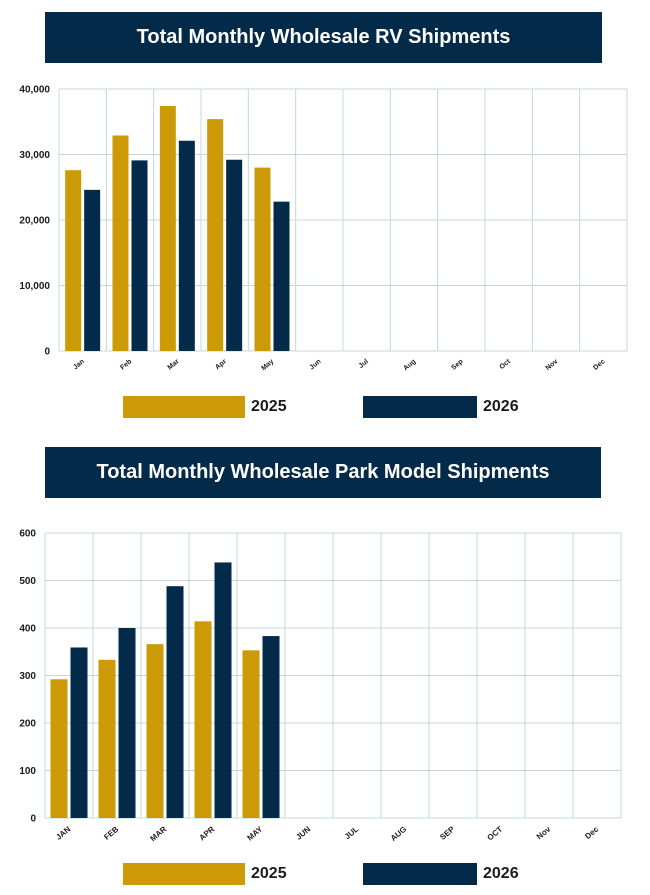 This screenshot has height=895, width=650. What do you see at coordinates (34, 221) in the screenshot?
I see `chart1-ytick-label: 20,000` at bounding box center [34, 221].